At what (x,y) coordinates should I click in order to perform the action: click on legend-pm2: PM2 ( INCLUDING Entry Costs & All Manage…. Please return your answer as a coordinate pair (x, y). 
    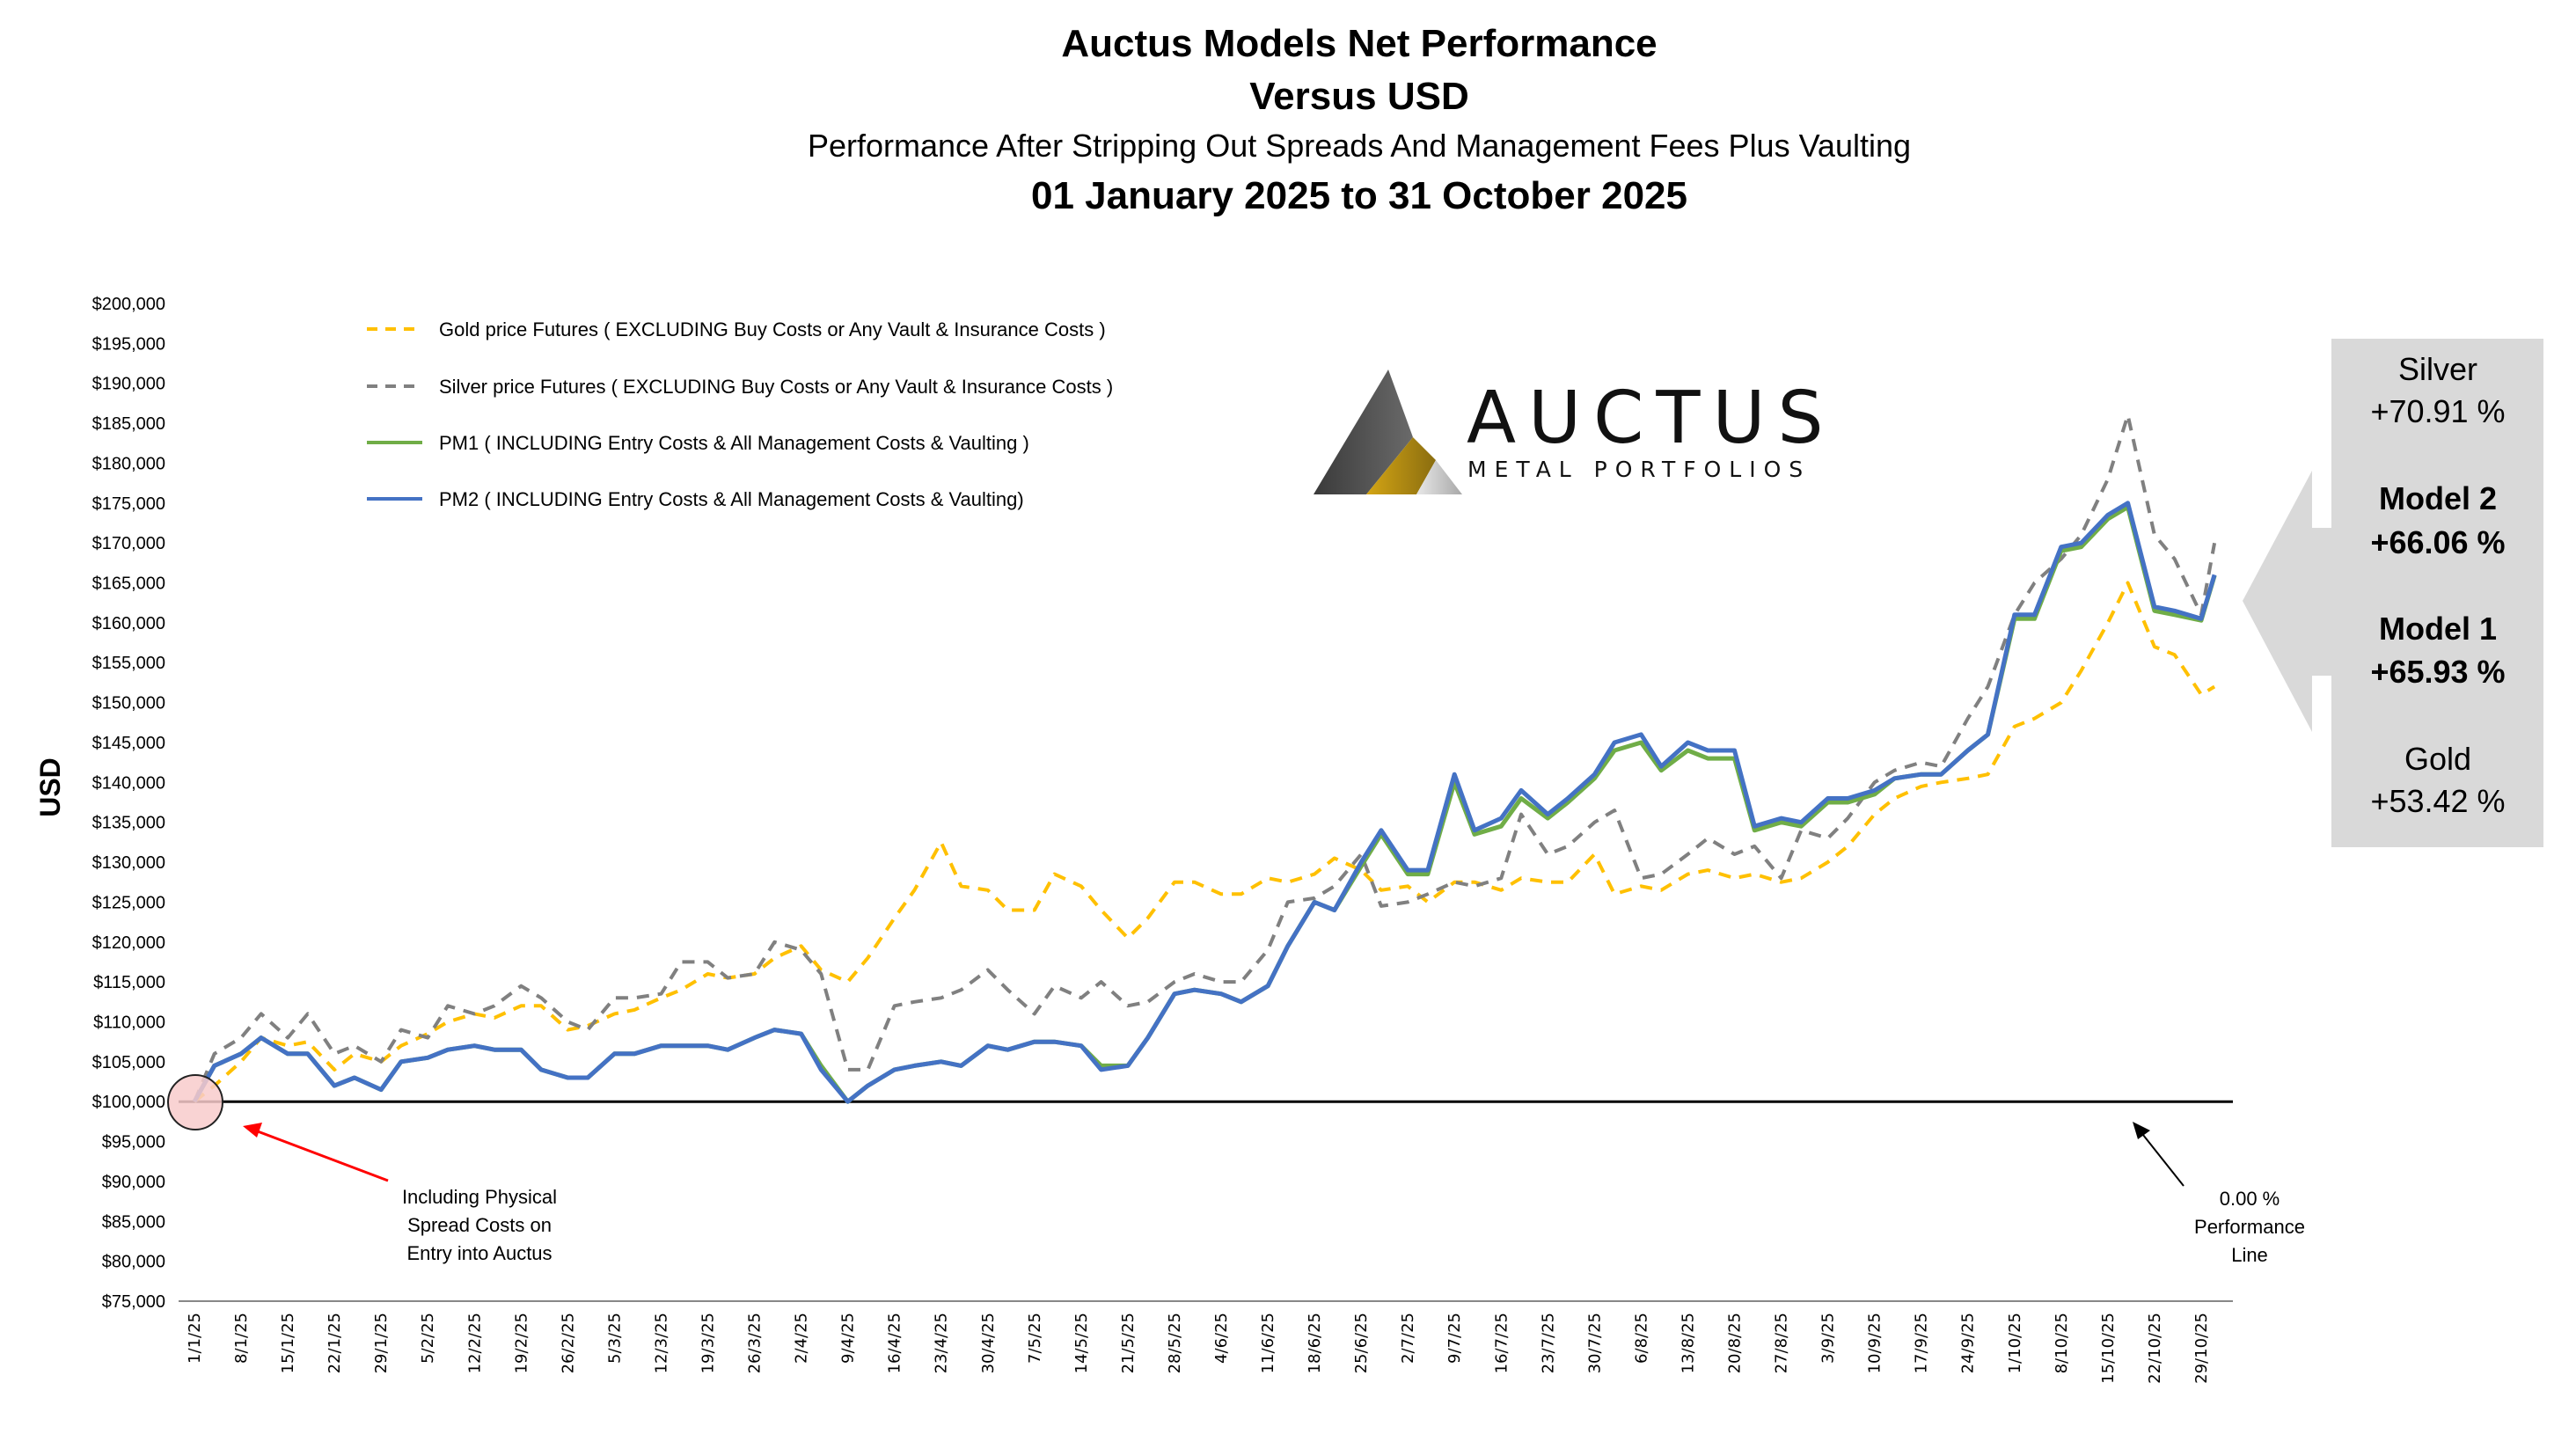
    Looking at the image, I should click on (695, 499).